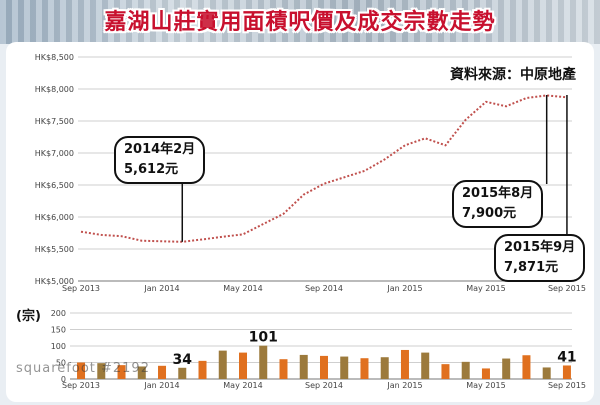 The image size is (600, 405). I want to click on line-x-tick-label: May 2015, so click(485, 288).